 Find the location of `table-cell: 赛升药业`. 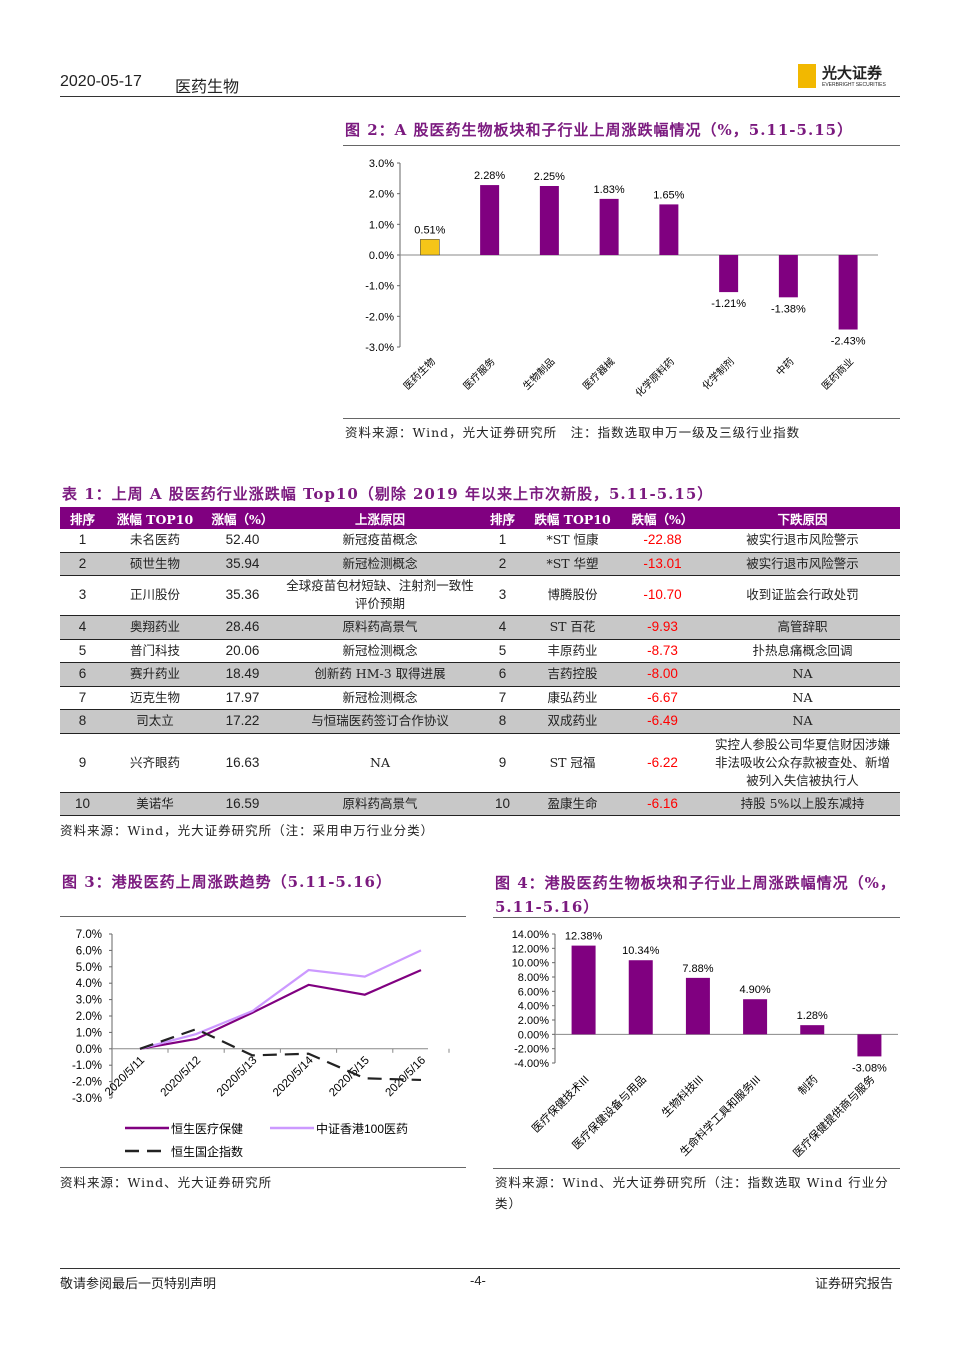

table-cell: 赛升药业 is located at coordinates (155, 674).